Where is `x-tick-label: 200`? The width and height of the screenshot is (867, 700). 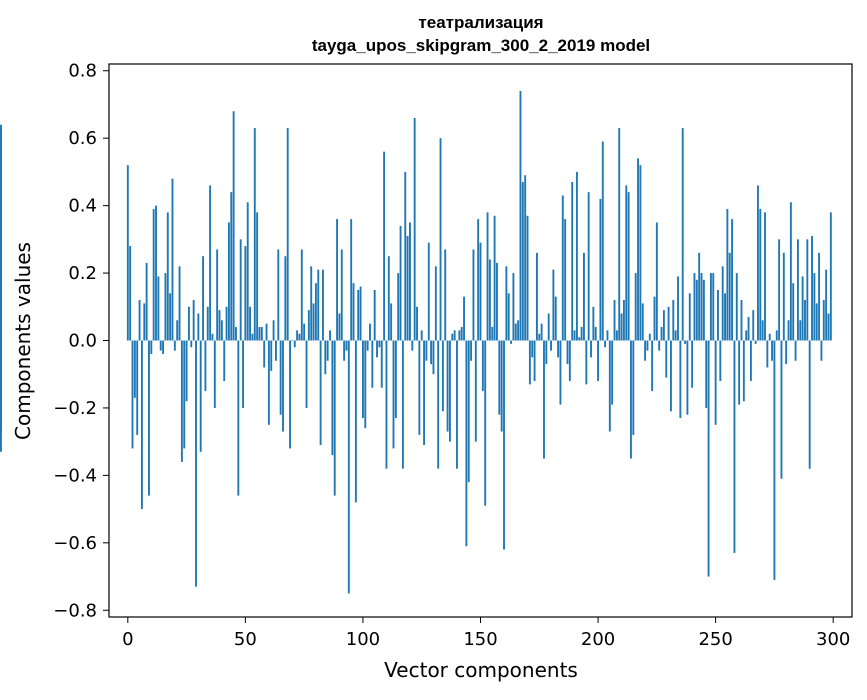
x-tick-label: 200 is located at coordinates (598, 639).